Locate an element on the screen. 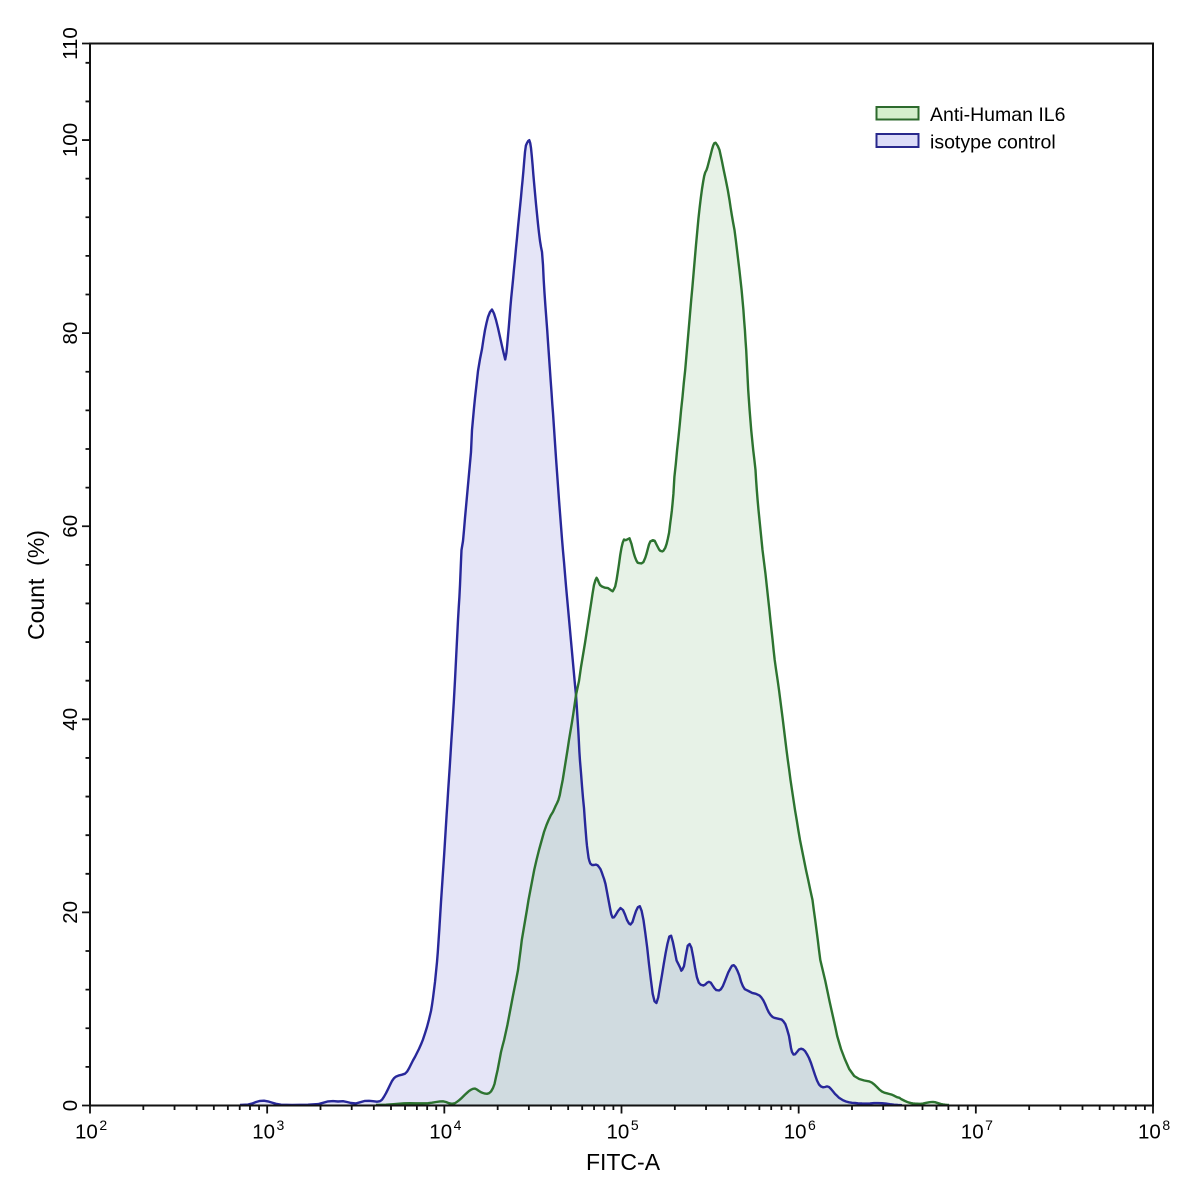 Image resolution: width=1197 pixels, height=1198 pixels. svg-text: Anti-Human IL6 is located at coordinates (997, 115).